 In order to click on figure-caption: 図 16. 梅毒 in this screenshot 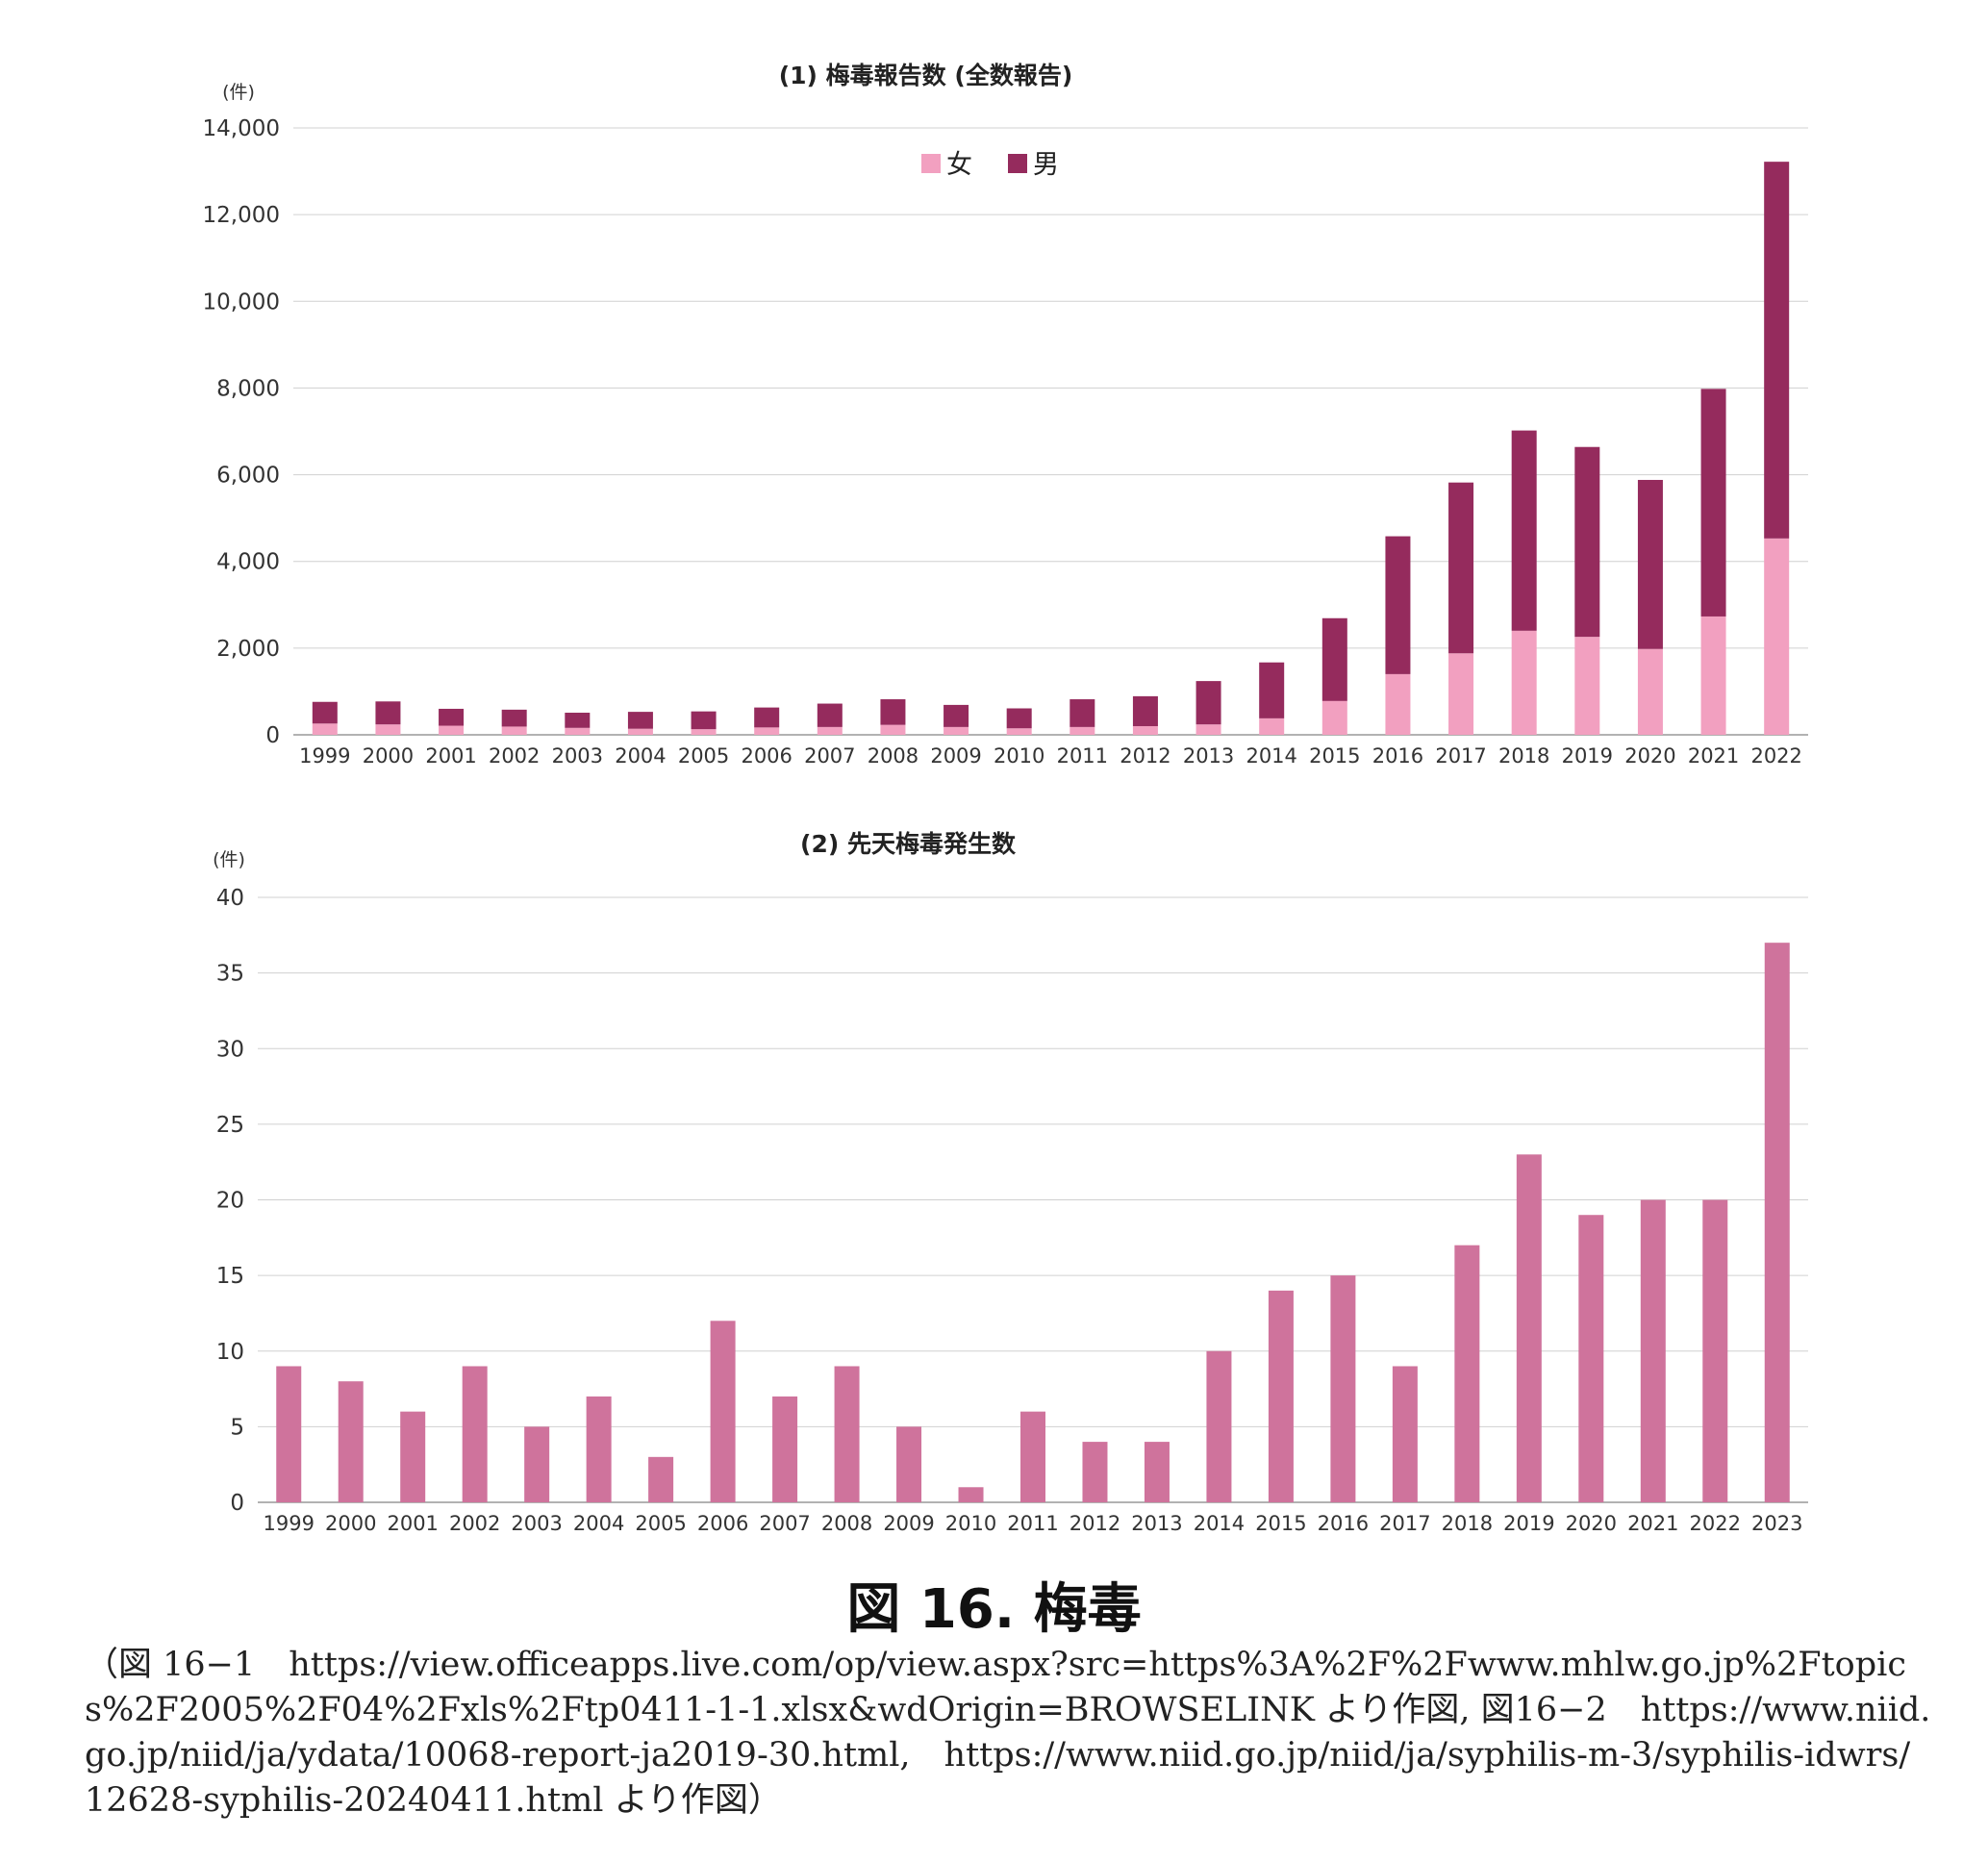, I will do `click(994, 1609)`.